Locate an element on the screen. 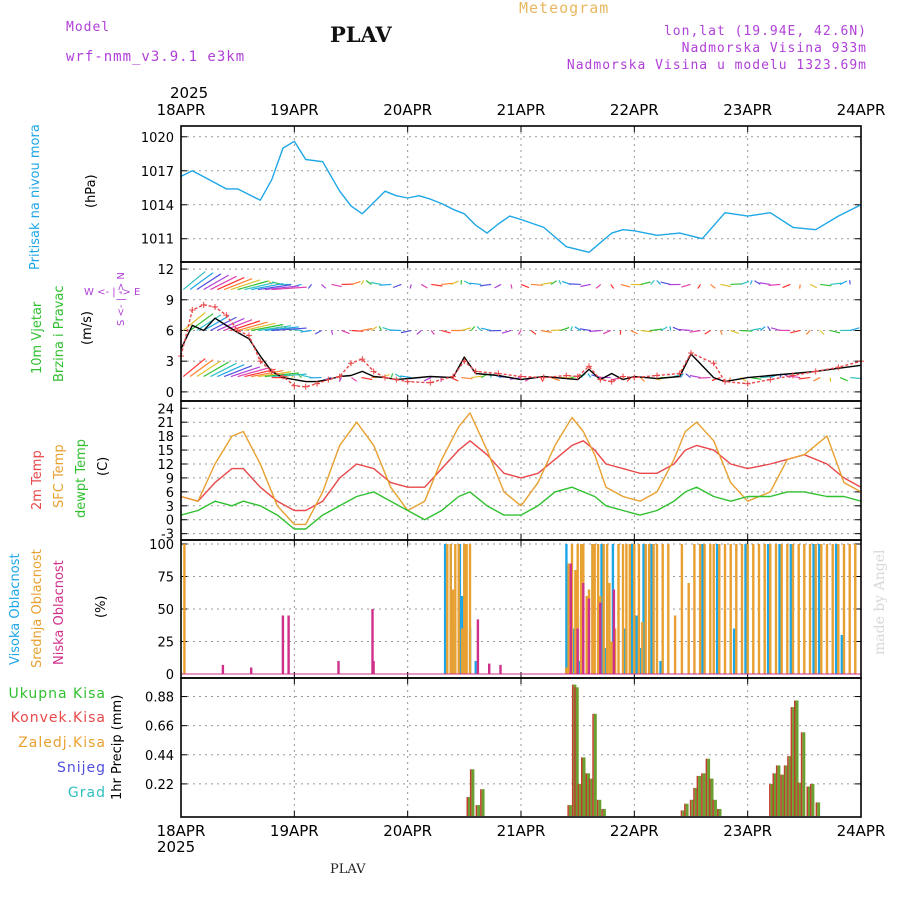 The width and height of the screenshot is (900, 900). y-tick-label: 0.66 is located at coordinates (159, 727).